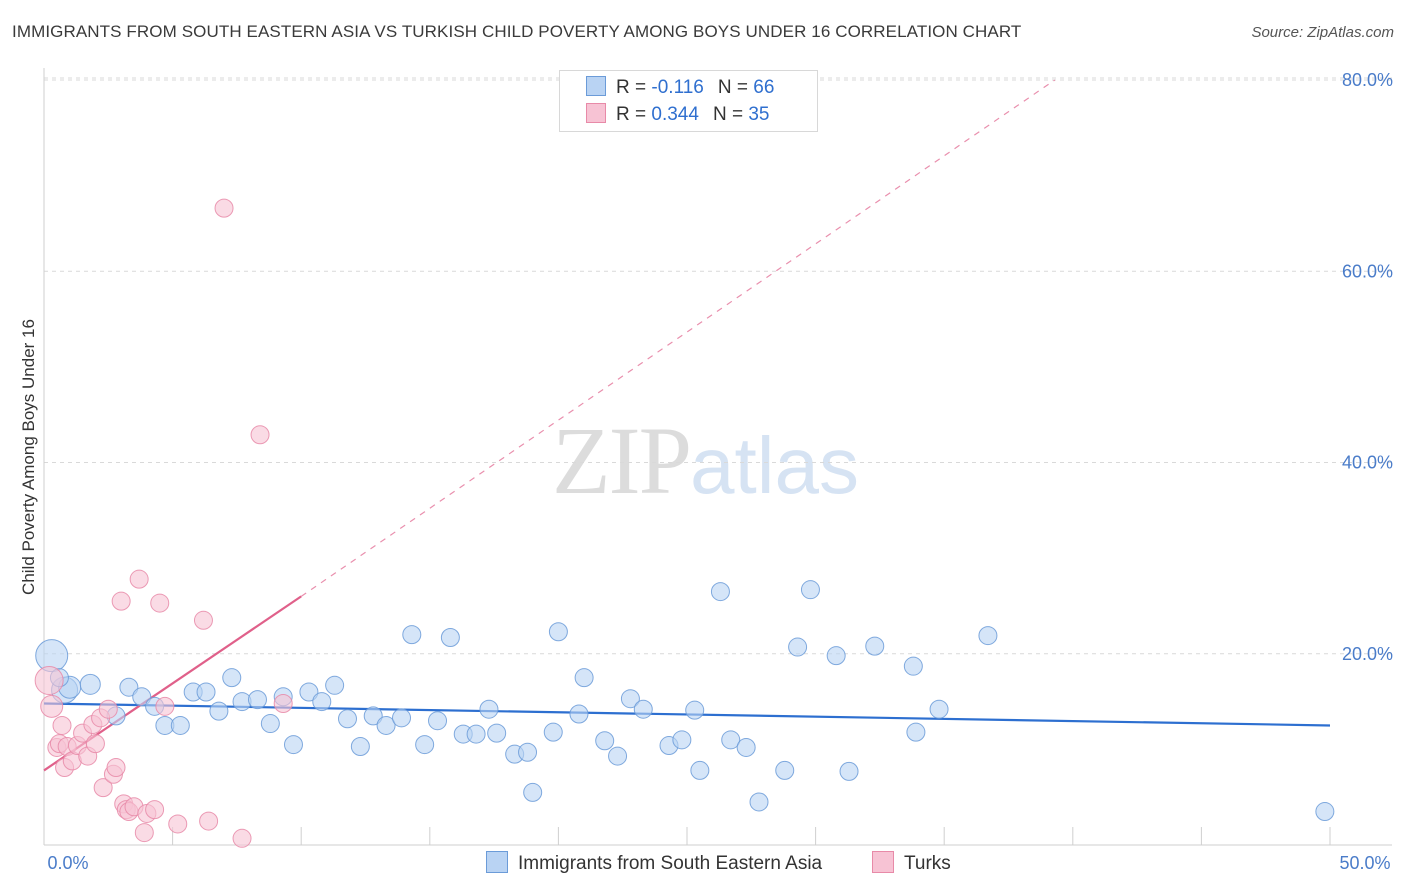  What do you see at coordinates (883, 862) in the screenshot?
I see `bottom-legend-swatch-pink` at bounding box center [883, 862].